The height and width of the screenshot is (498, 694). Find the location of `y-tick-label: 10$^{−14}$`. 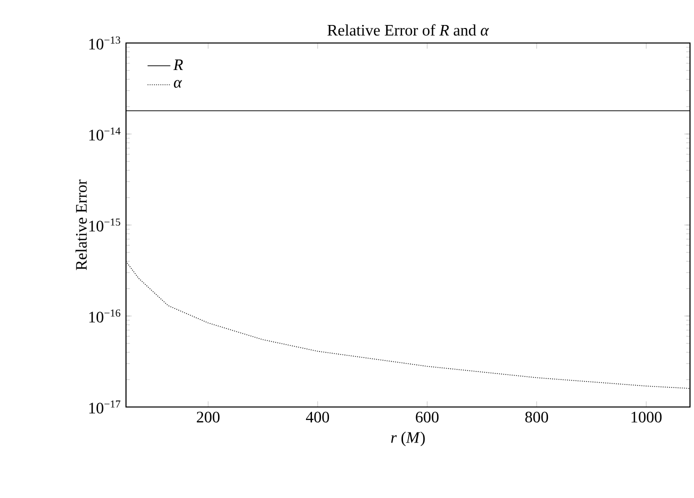

y-tick-label: 10$^{−14}$ is located at coordinates (104, 134).